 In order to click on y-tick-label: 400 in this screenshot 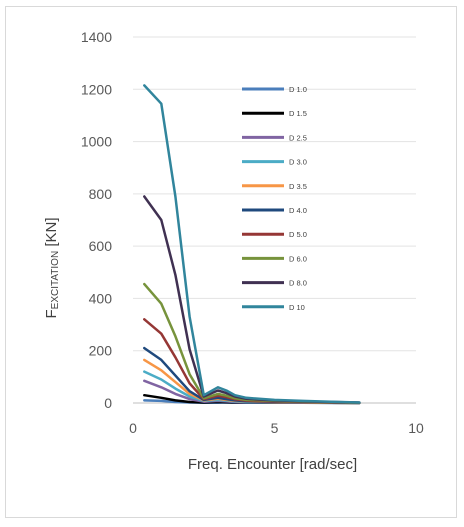, I will do `click(101, 298)`.